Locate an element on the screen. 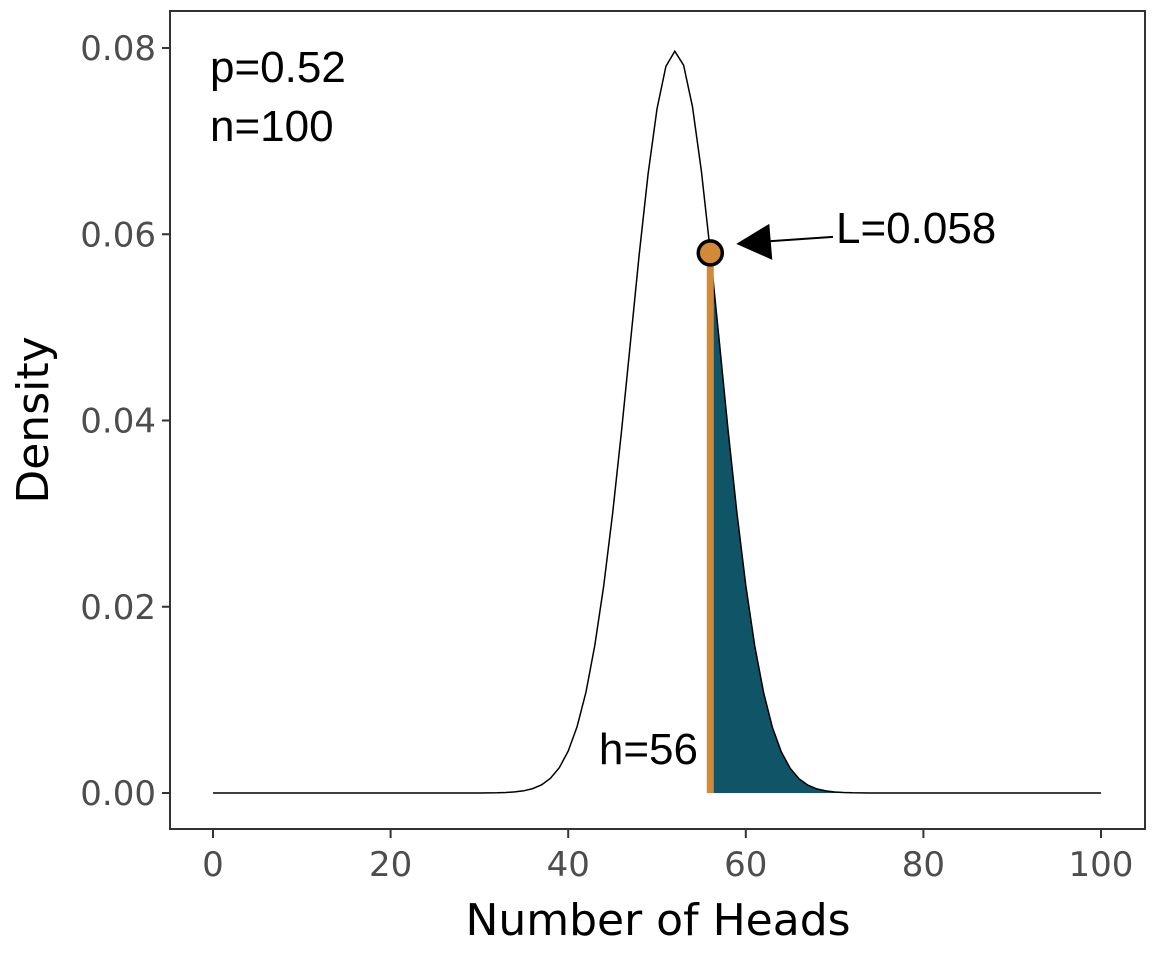 The height and width of the screenshot is (960, 1152). n-label: n=100 is located at coordinates (272, 126).